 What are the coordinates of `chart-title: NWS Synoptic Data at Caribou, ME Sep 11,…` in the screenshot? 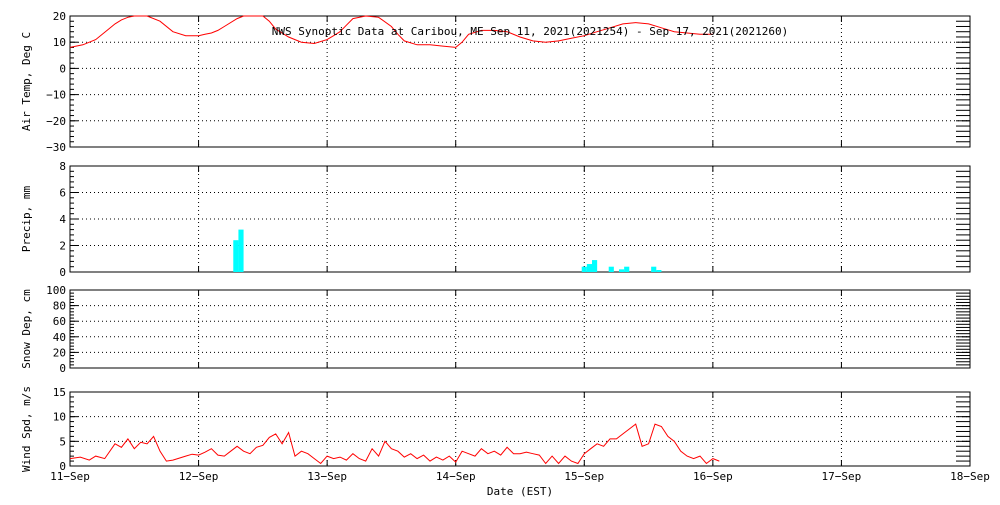 It's located at (530, 31).